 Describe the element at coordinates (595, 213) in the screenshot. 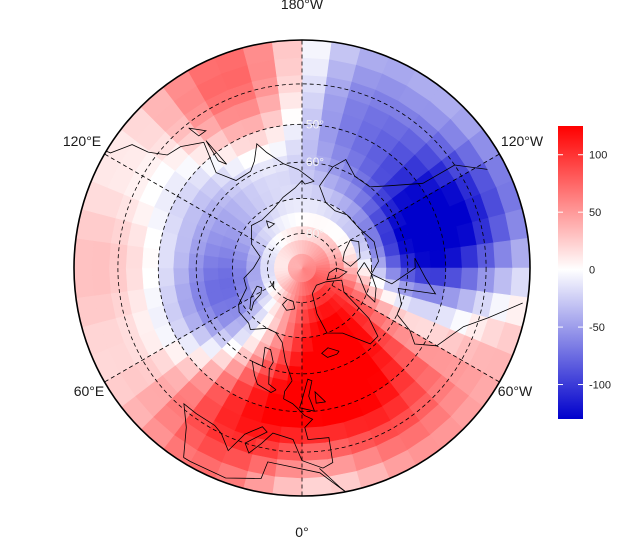

I see `colorbar-tick-label: 50` at that location.